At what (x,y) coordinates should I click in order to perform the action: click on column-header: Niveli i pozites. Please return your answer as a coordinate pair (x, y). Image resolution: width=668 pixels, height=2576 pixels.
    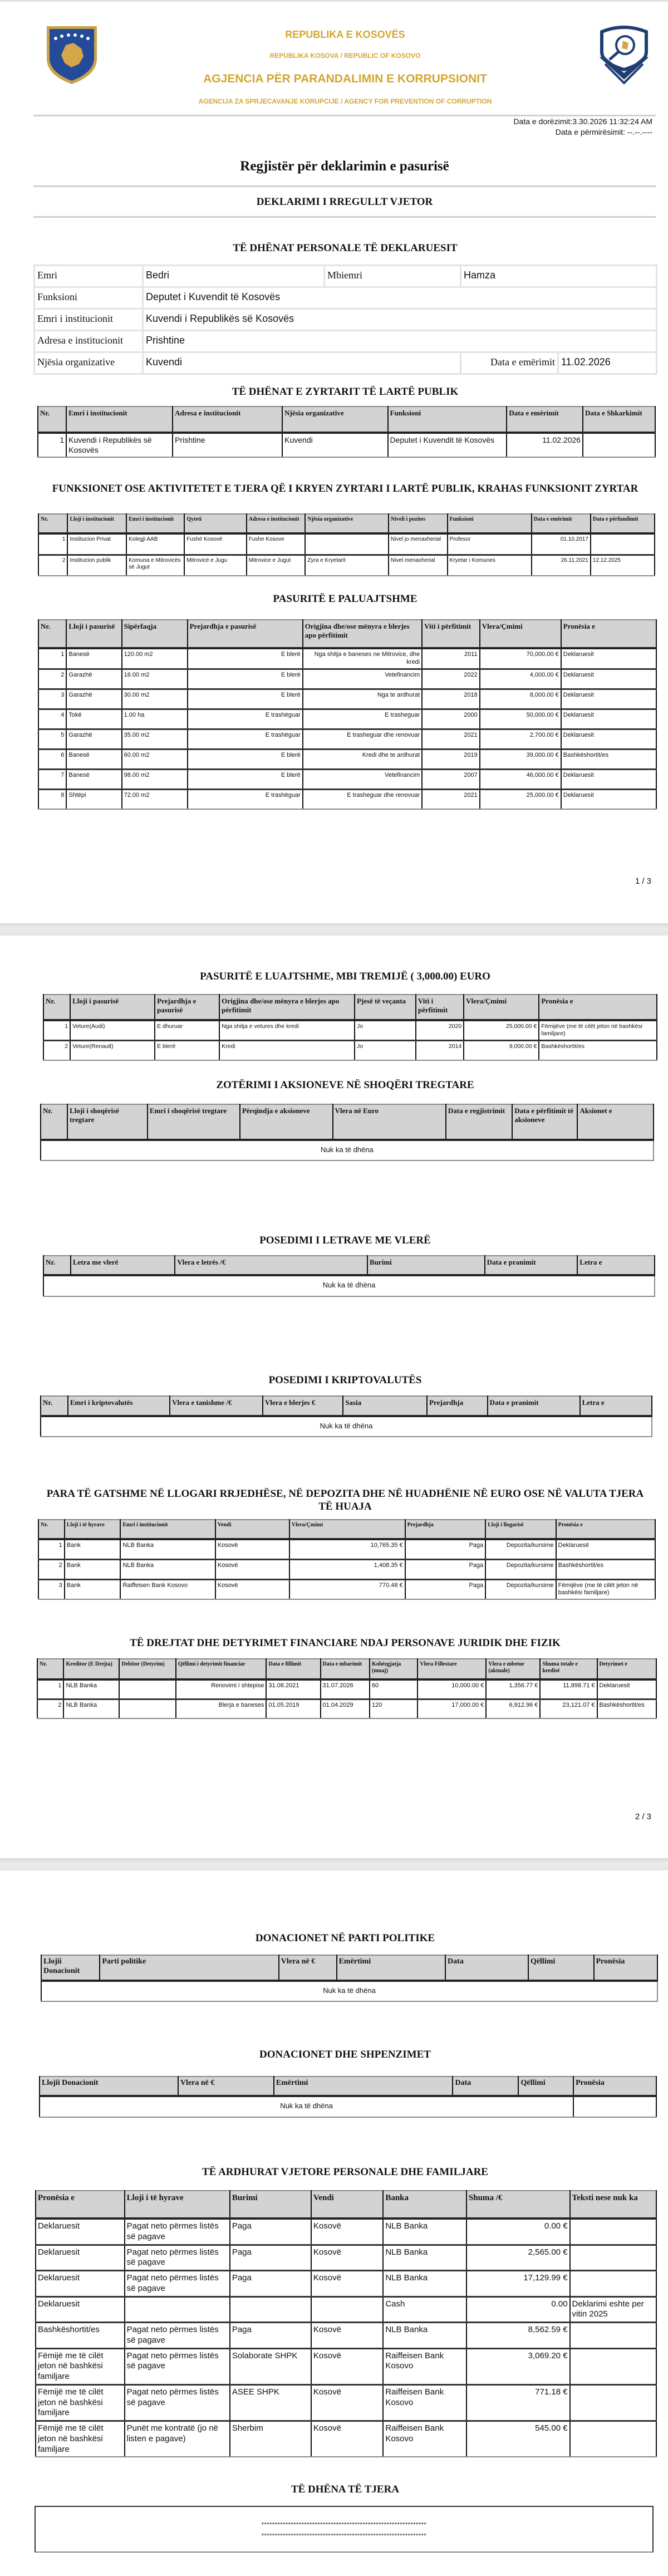
    Looking at the image, I should click on (417, 524).